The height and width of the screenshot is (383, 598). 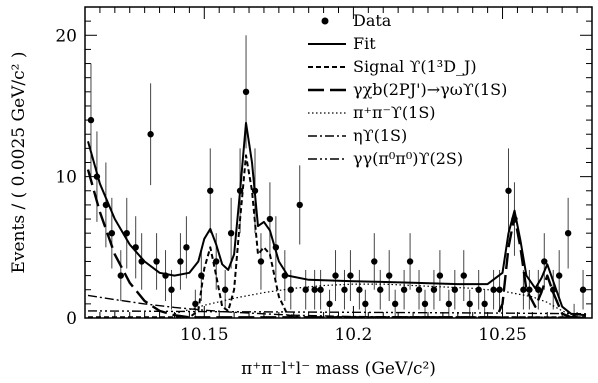 I want to click on y-tick-label: 20, so click(x=66, y=36).